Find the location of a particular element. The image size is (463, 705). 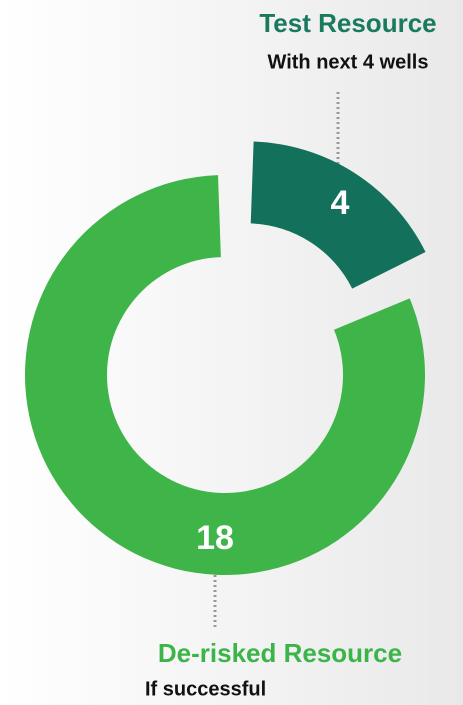

donut-slice is located at coordinates (338, 215).